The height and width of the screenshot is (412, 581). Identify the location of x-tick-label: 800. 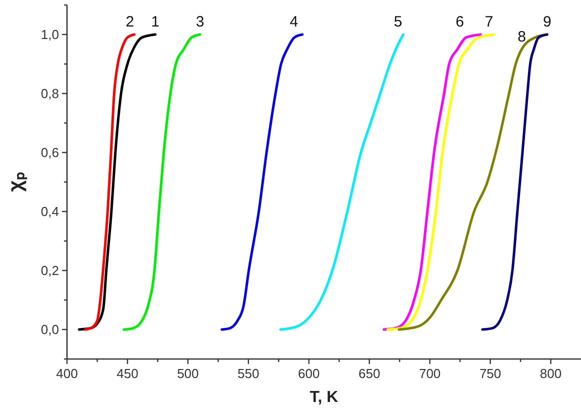
(551, 373).